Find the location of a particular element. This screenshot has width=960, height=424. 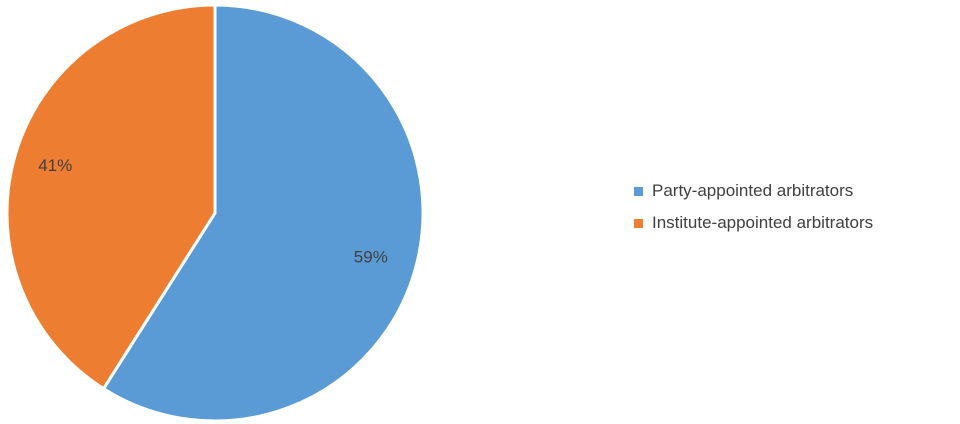

legend-label-party: Party-appointed arbitrators is located at coordinates (753, 190).